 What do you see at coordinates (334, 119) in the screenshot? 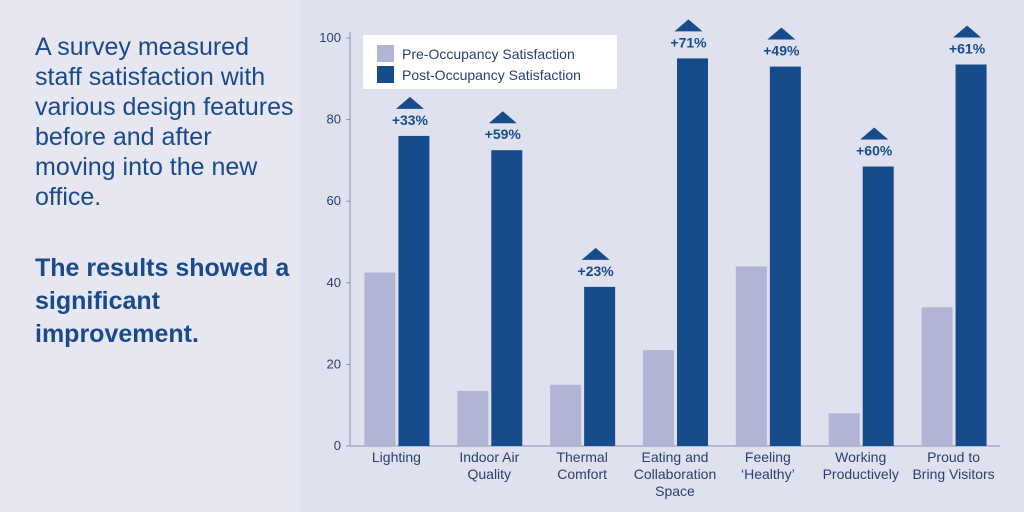
I see `y-tick-label: 80` at bounding box center [334, 119].